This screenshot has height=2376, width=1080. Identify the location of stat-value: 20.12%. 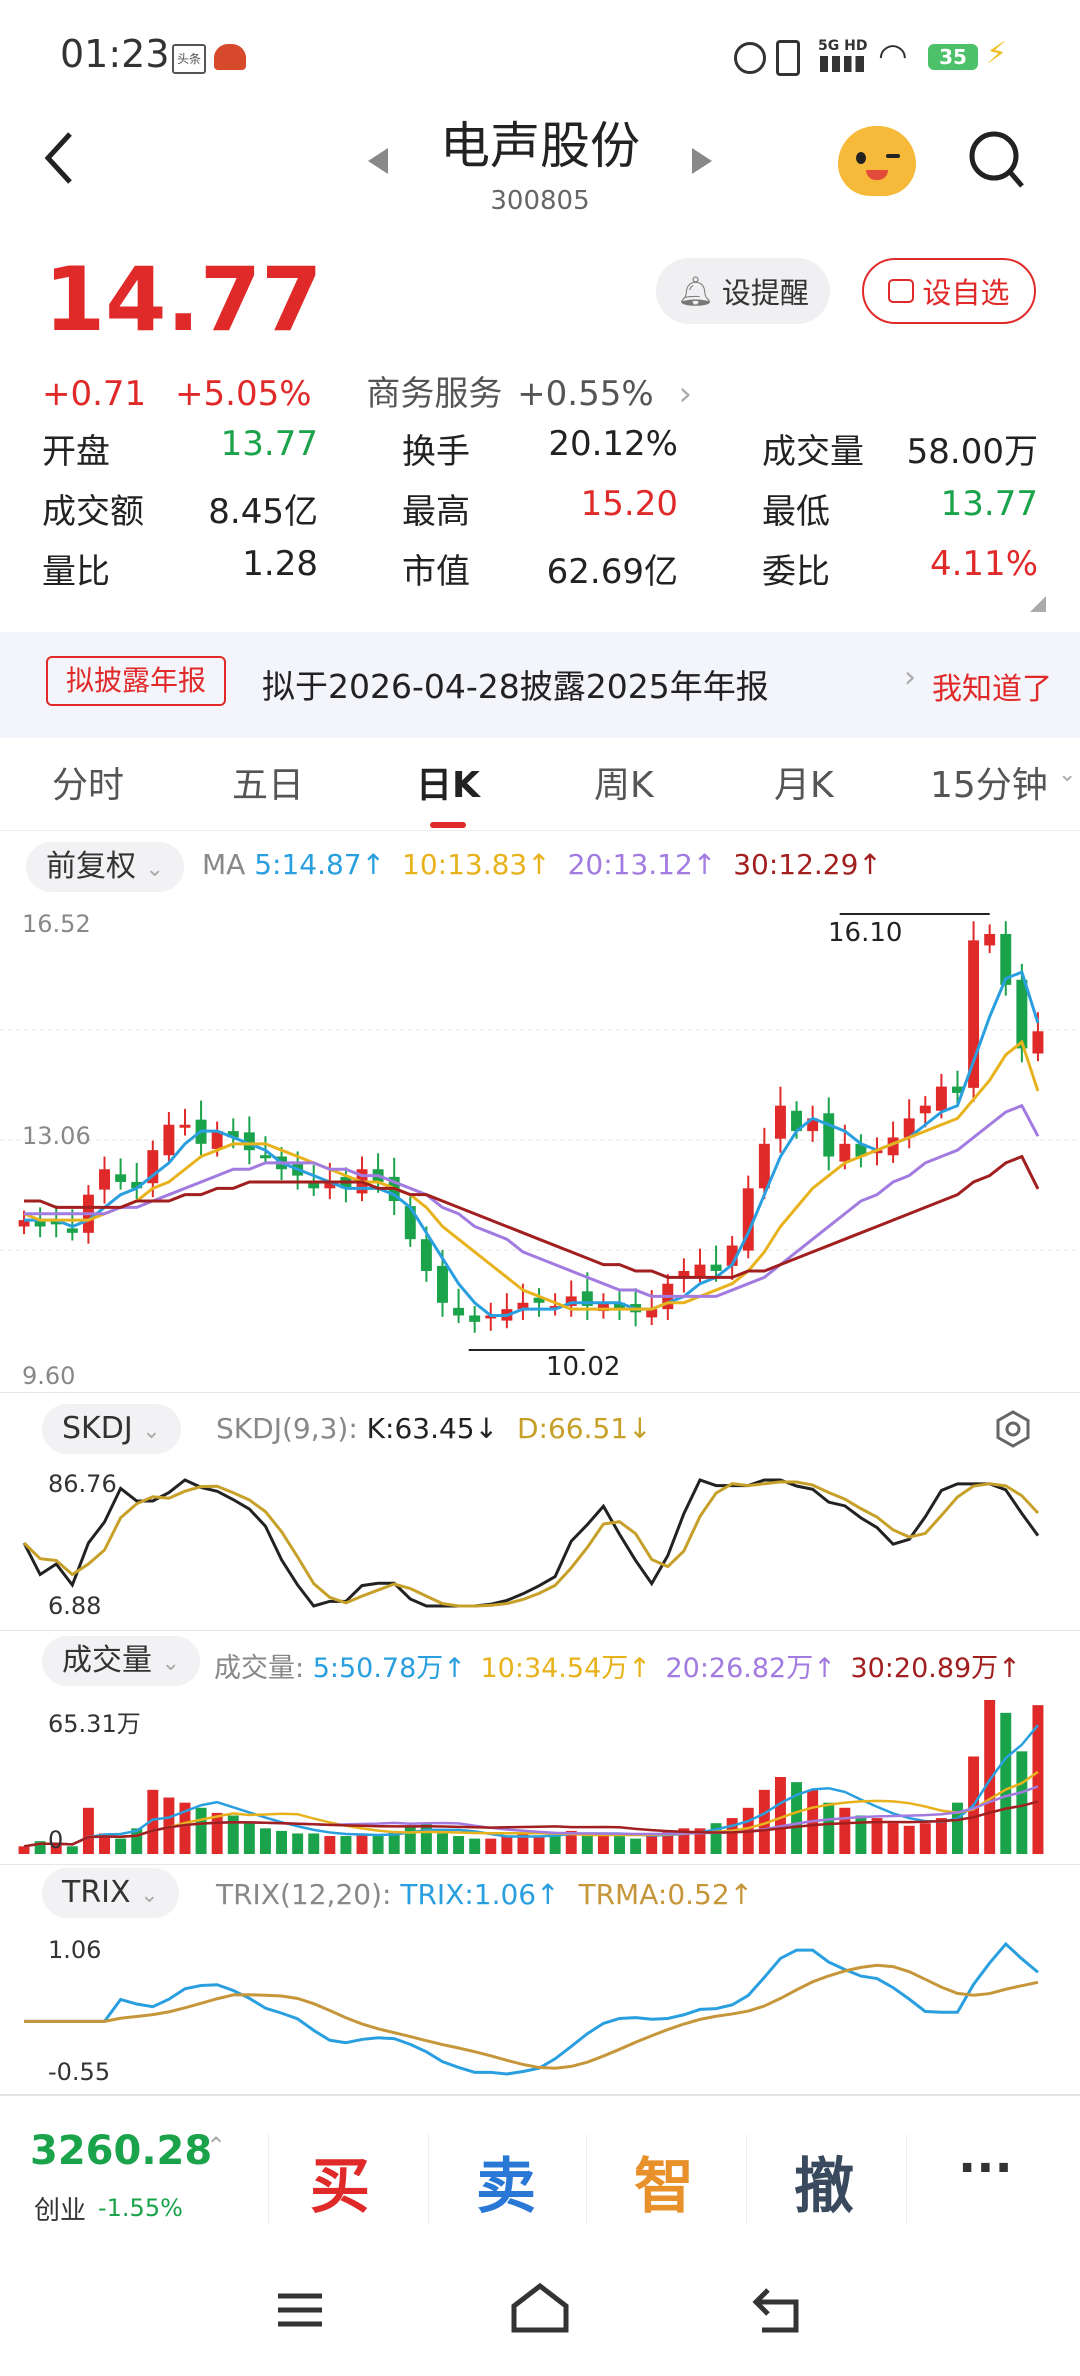
(613, 444).